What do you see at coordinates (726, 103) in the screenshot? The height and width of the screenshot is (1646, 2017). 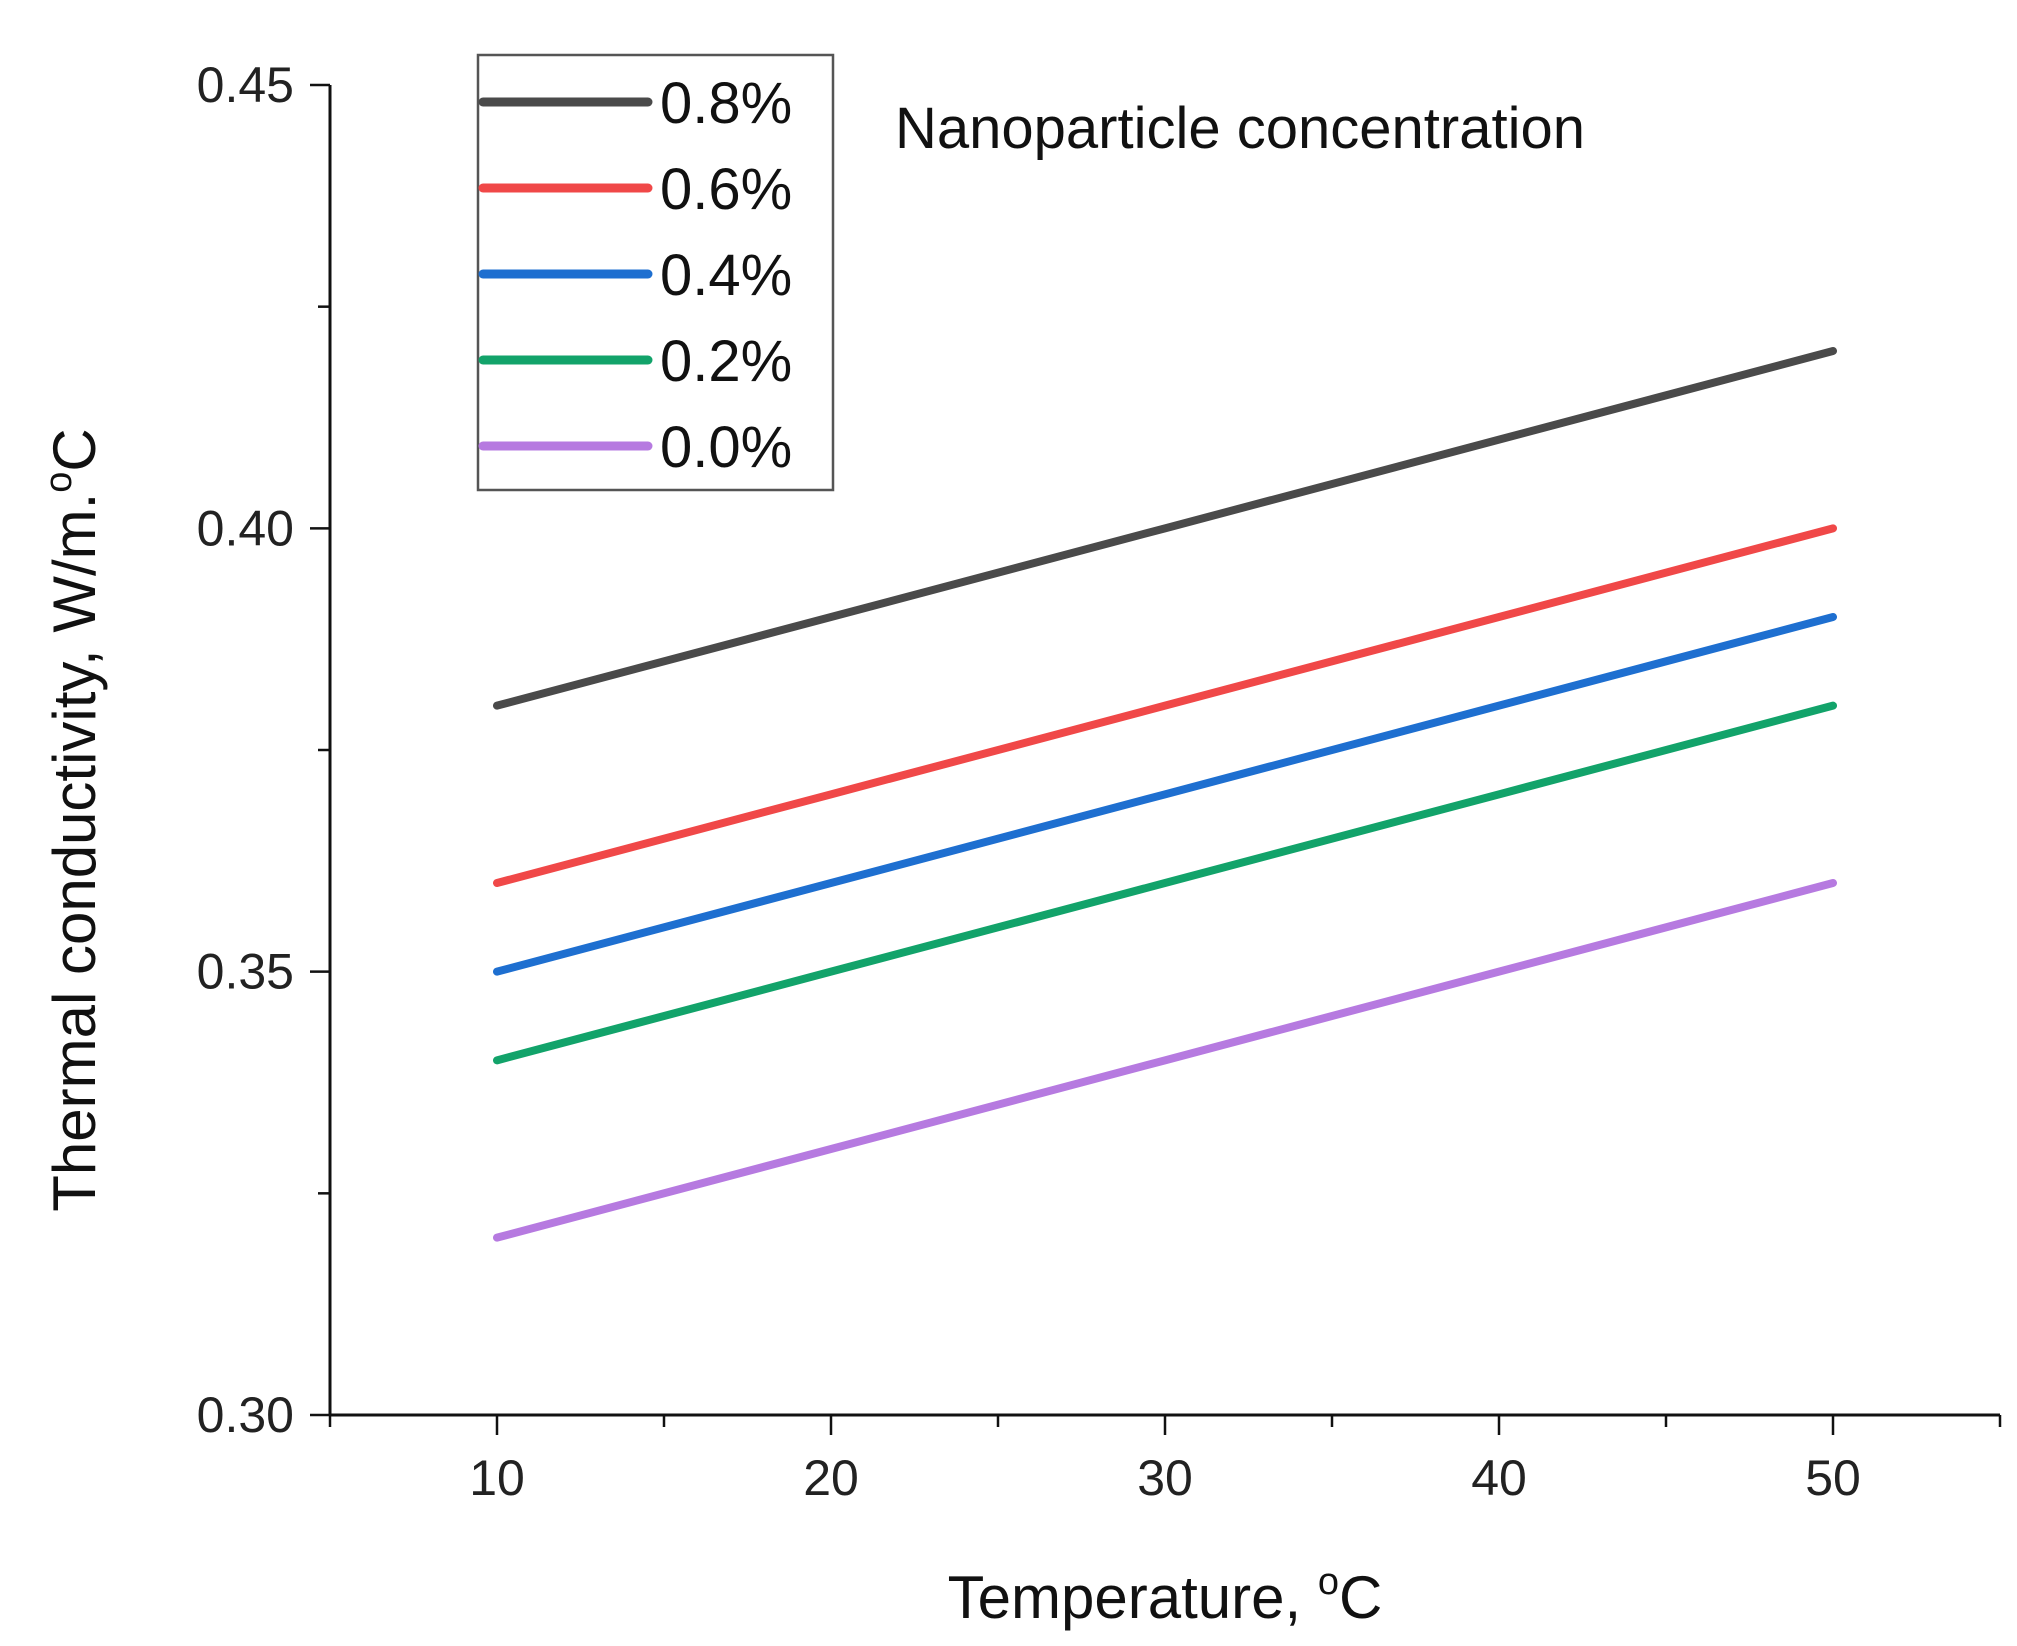 I see `legend-label: 0.8%` at bounding box center [726, 103].